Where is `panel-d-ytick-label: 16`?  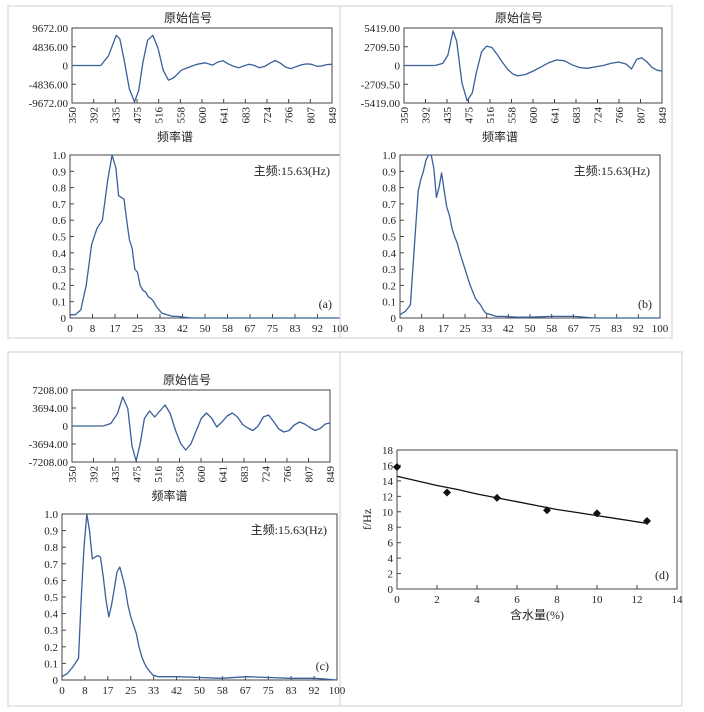 panel-d-ytick-label: 16 is located at coordinates (388, 466).